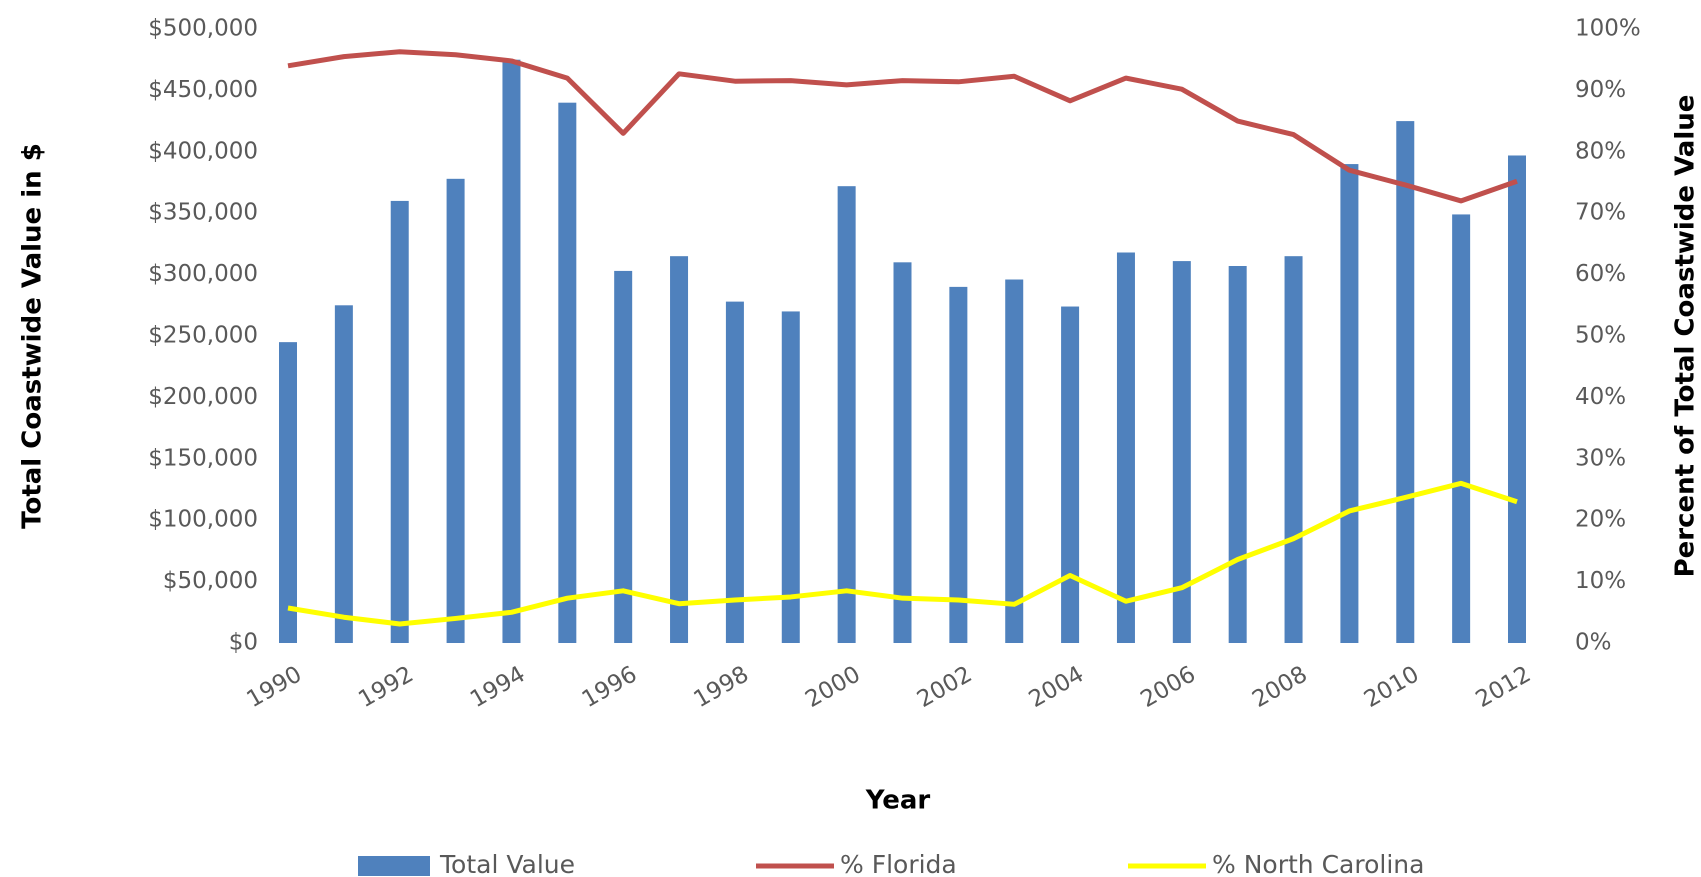  I want to click on y-tick-label: $200,000, so click(203, 397).